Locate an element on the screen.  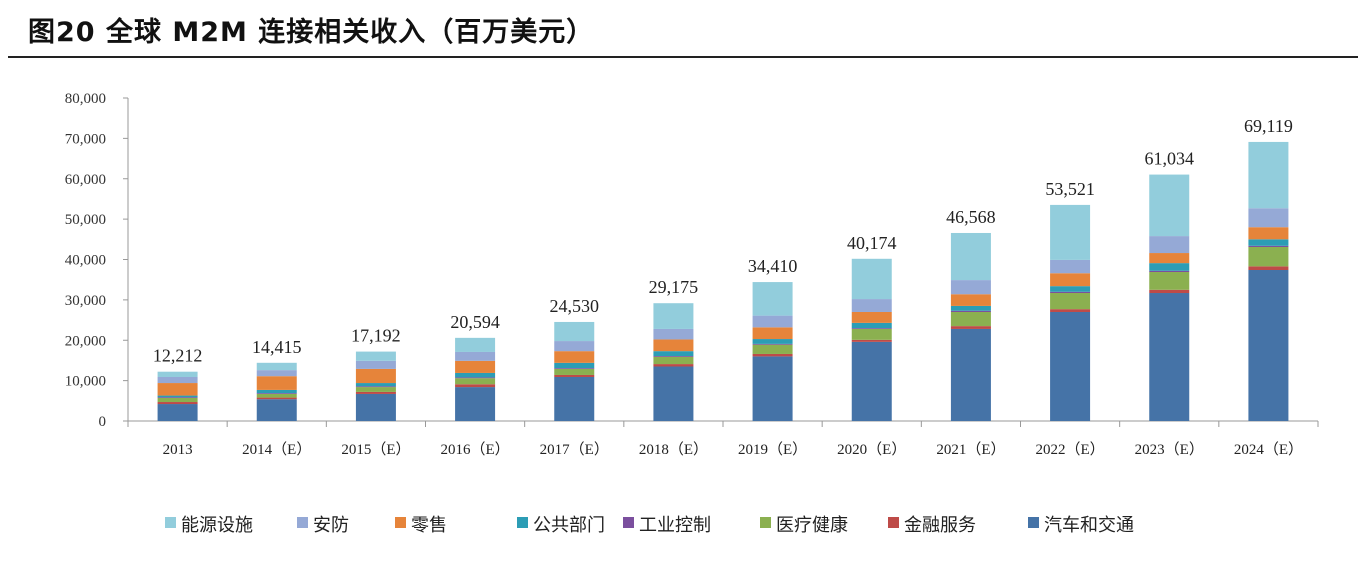
legend-label: 工业控制 is located at coordinates (675, 525).